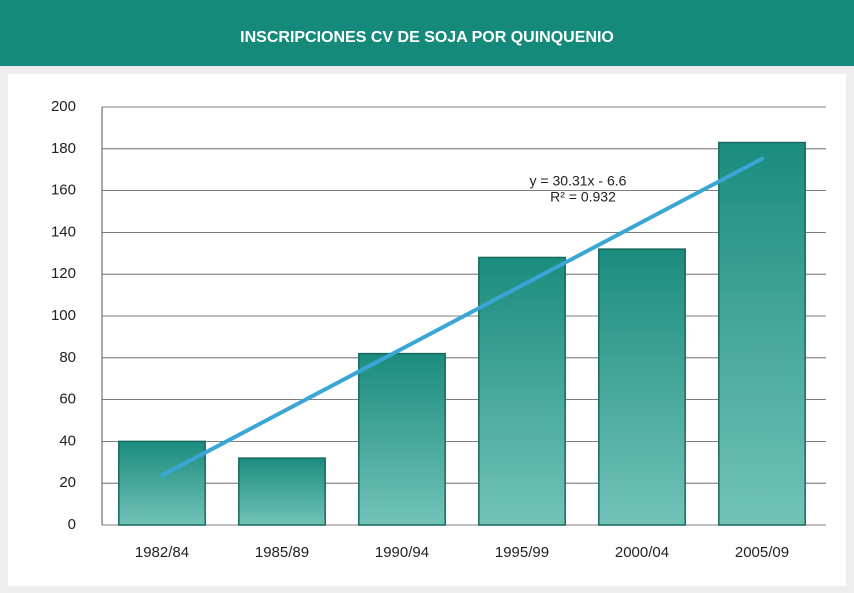 This screenshot has width=854, height=593. I want to click on y-tick-label: 120, so click(63, 273).